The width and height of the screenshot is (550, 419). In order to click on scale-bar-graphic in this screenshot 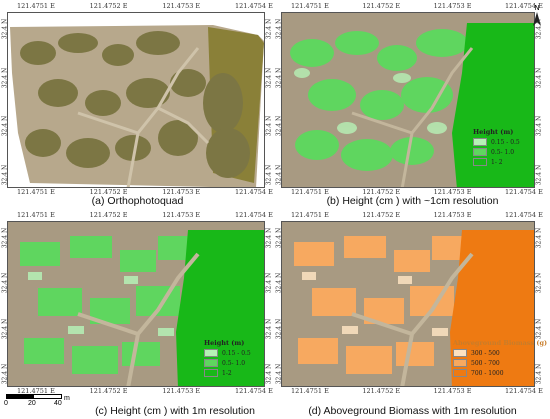, I will do `click(34, 396)`.